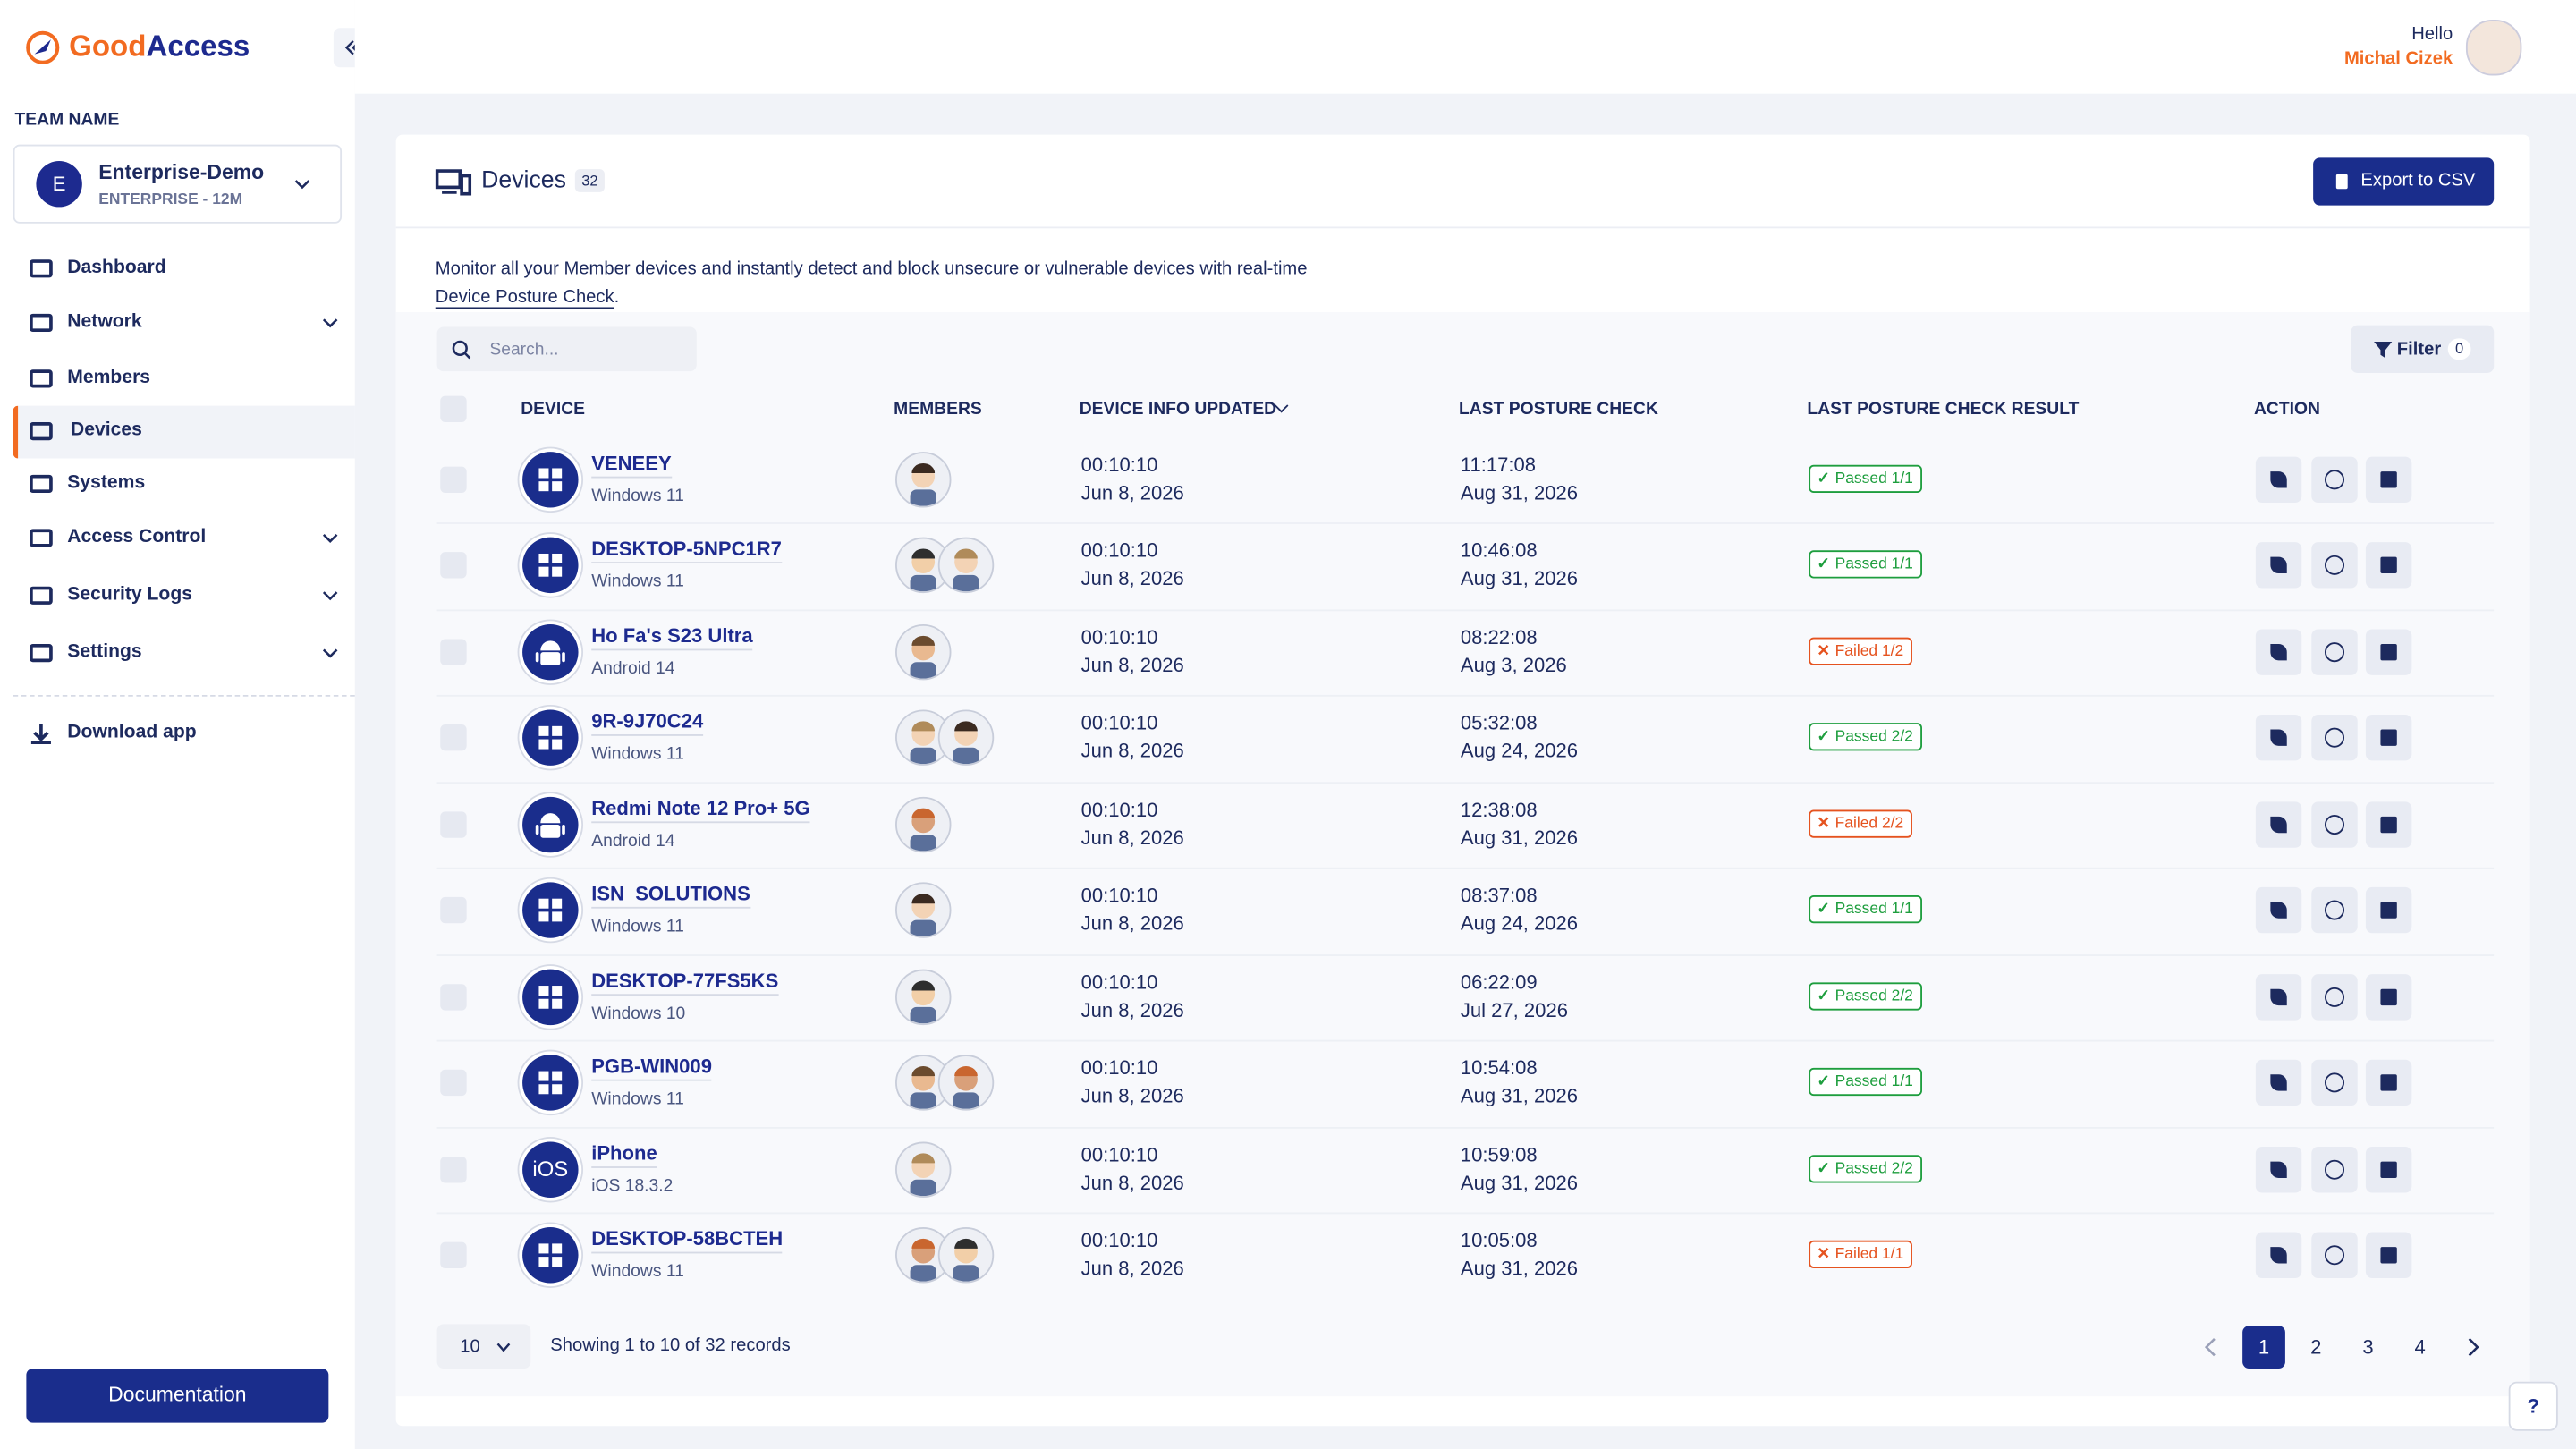 The height and width of the screenshot is (1449, 2576). Describe the element at coordinates (130, 594) in the screenshot. I see `nav-item: Security Logs` at that location.